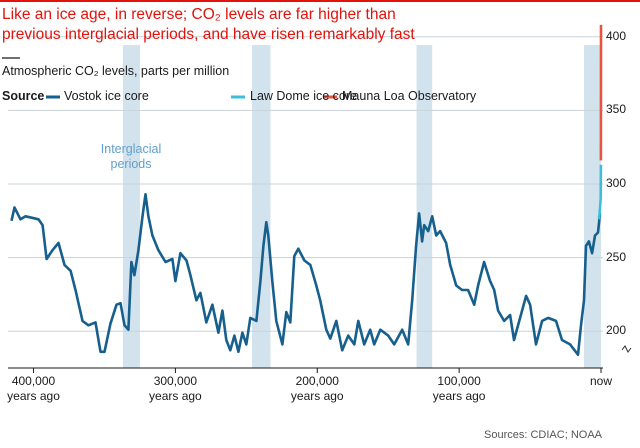  I want to click on y-tick-label: 400, so click(616, 35).